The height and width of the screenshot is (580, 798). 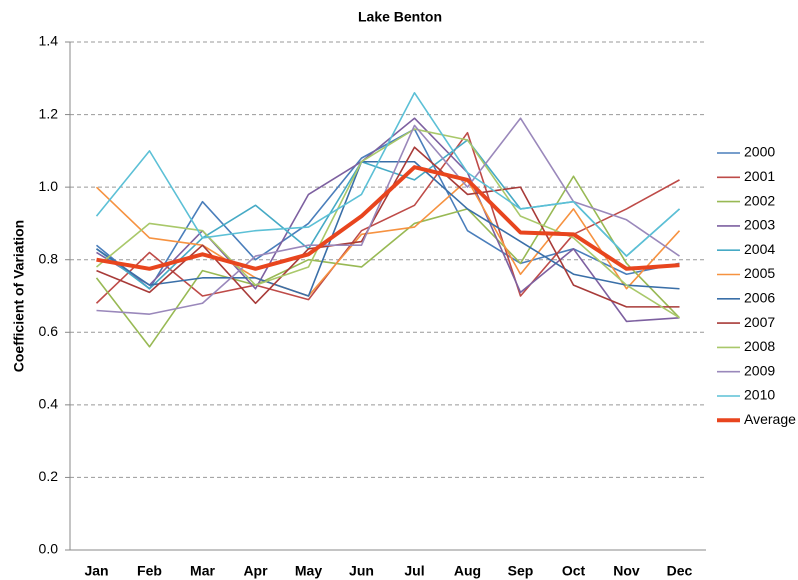 I want to click on y-tick-label: 0.6, so click(x=49, y=331).